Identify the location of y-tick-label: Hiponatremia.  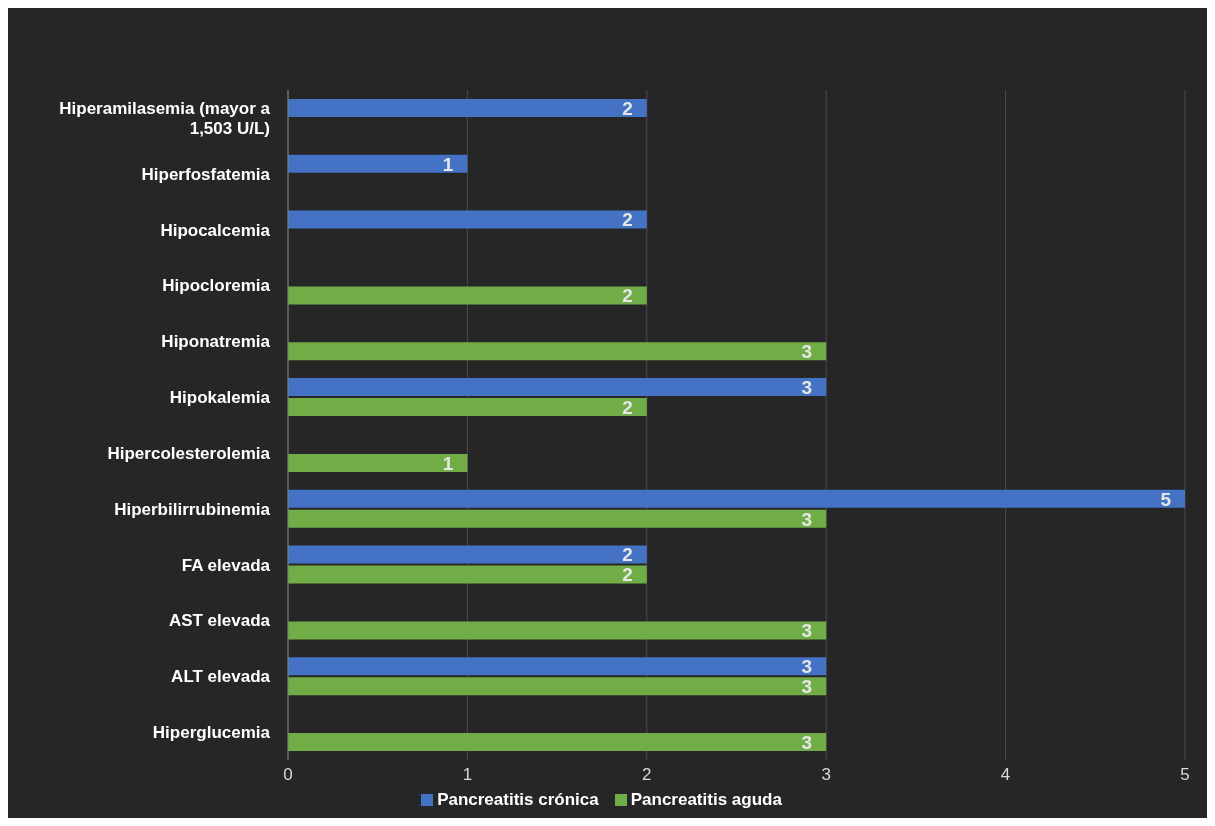
(216, 342).